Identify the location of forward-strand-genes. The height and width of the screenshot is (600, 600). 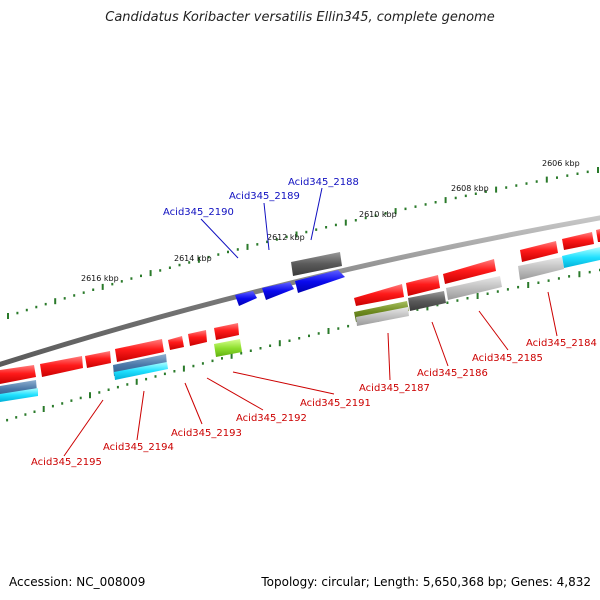
(290, 279).